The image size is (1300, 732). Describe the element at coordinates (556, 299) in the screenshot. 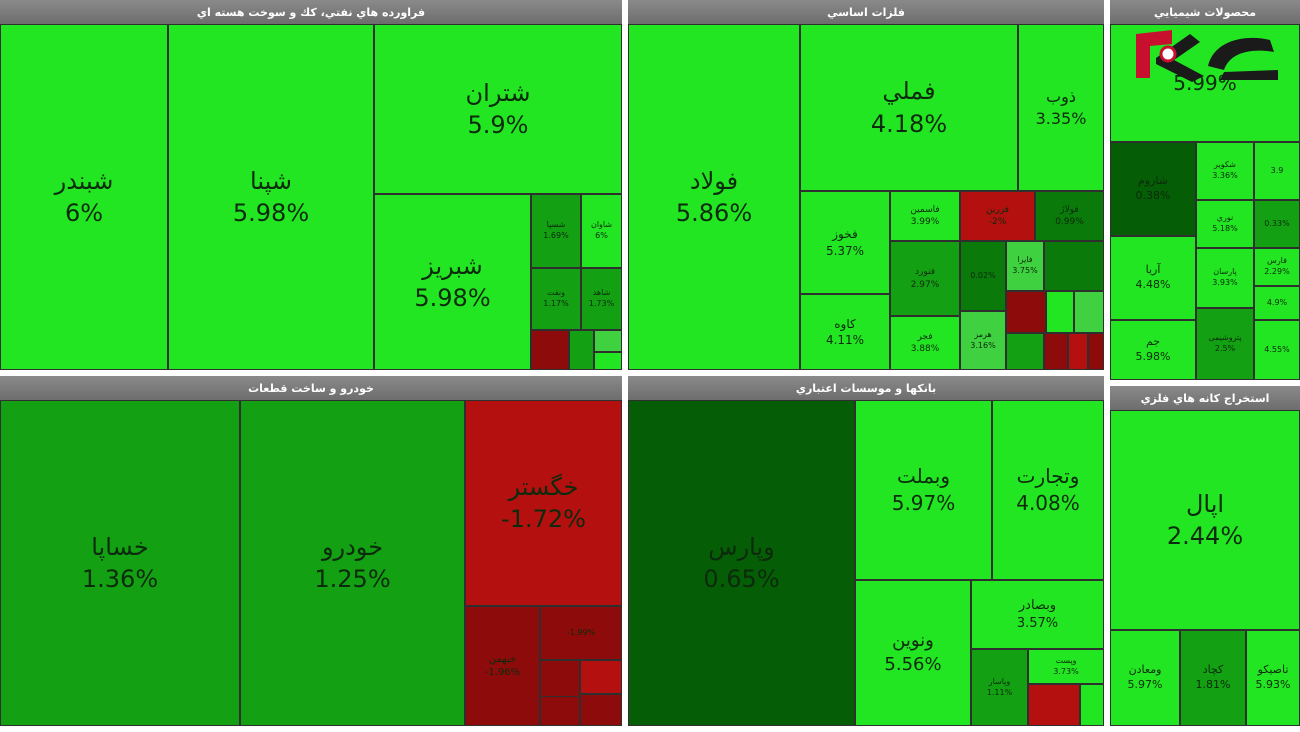

I see `treemap-tile: ونفت 1.17%` at that location.